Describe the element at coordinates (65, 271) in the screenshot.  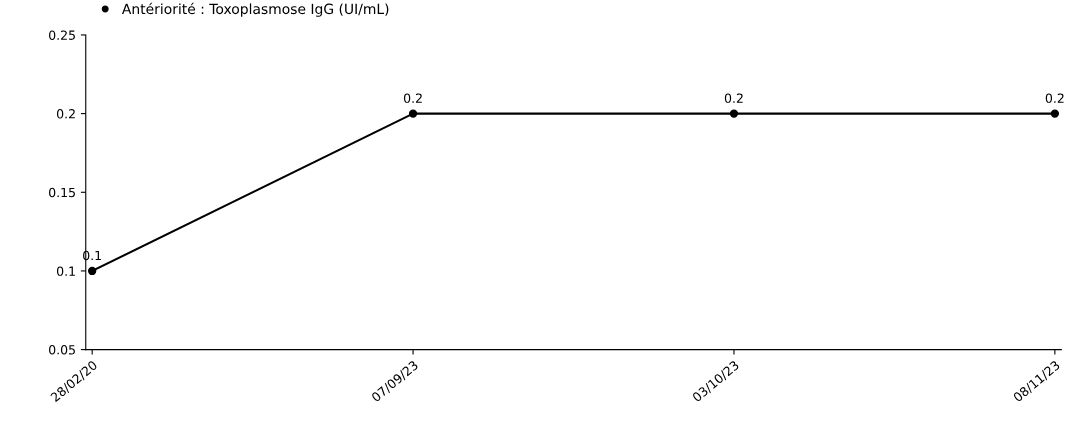
I see `y-tick-label: 0.1` at that location.